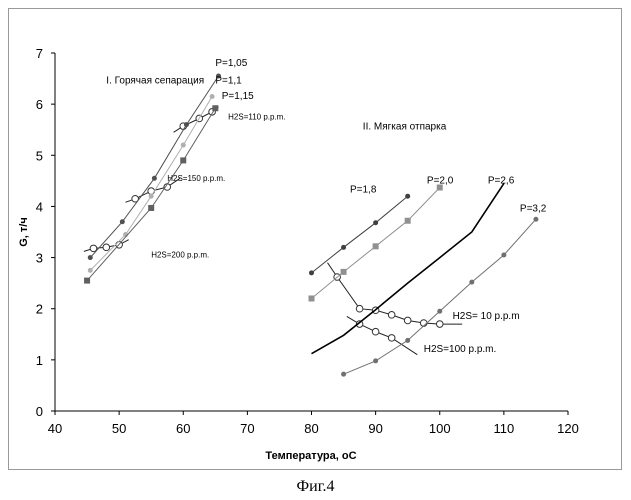 The image size is (631, 500). What do you see at coordinates (247, 428) in the screenshot?
I see `x-tick-label: 70` at bounding box center [247, 428].